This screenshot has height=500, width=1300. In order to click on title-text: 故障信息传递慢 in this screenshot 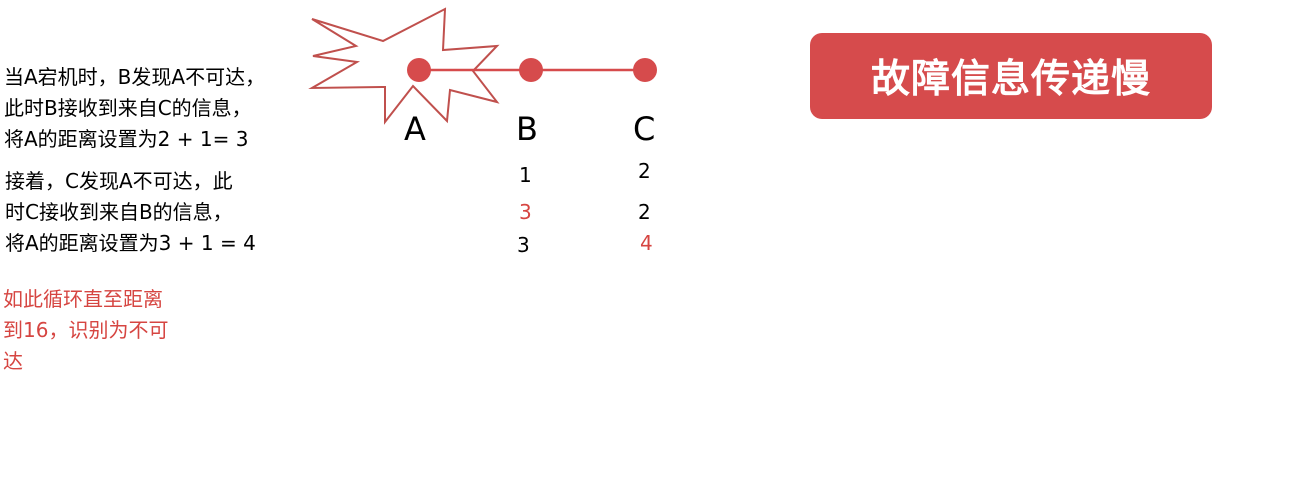, I will do `click(1010, 79)`.